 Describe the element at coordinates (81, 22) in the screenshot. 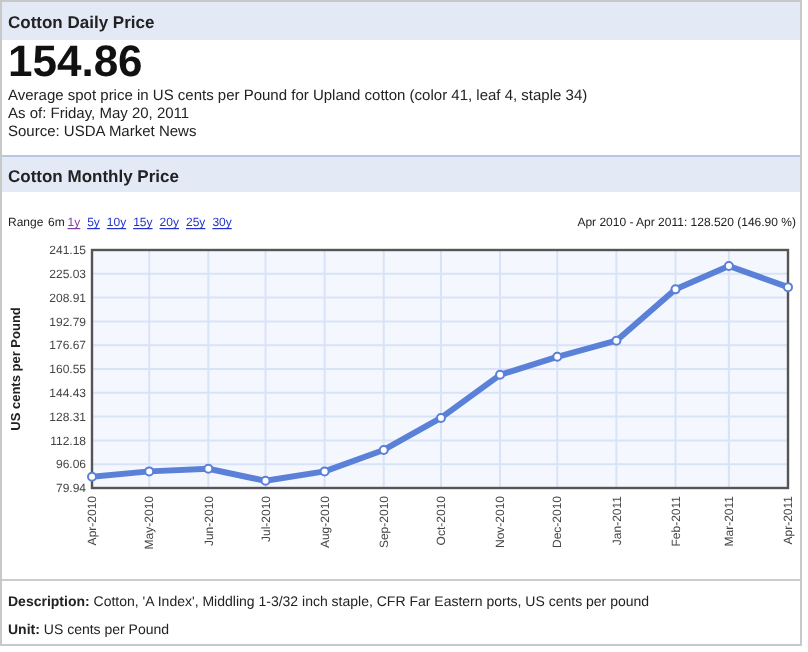

I see `text: Cotton Daily Price` at that location.